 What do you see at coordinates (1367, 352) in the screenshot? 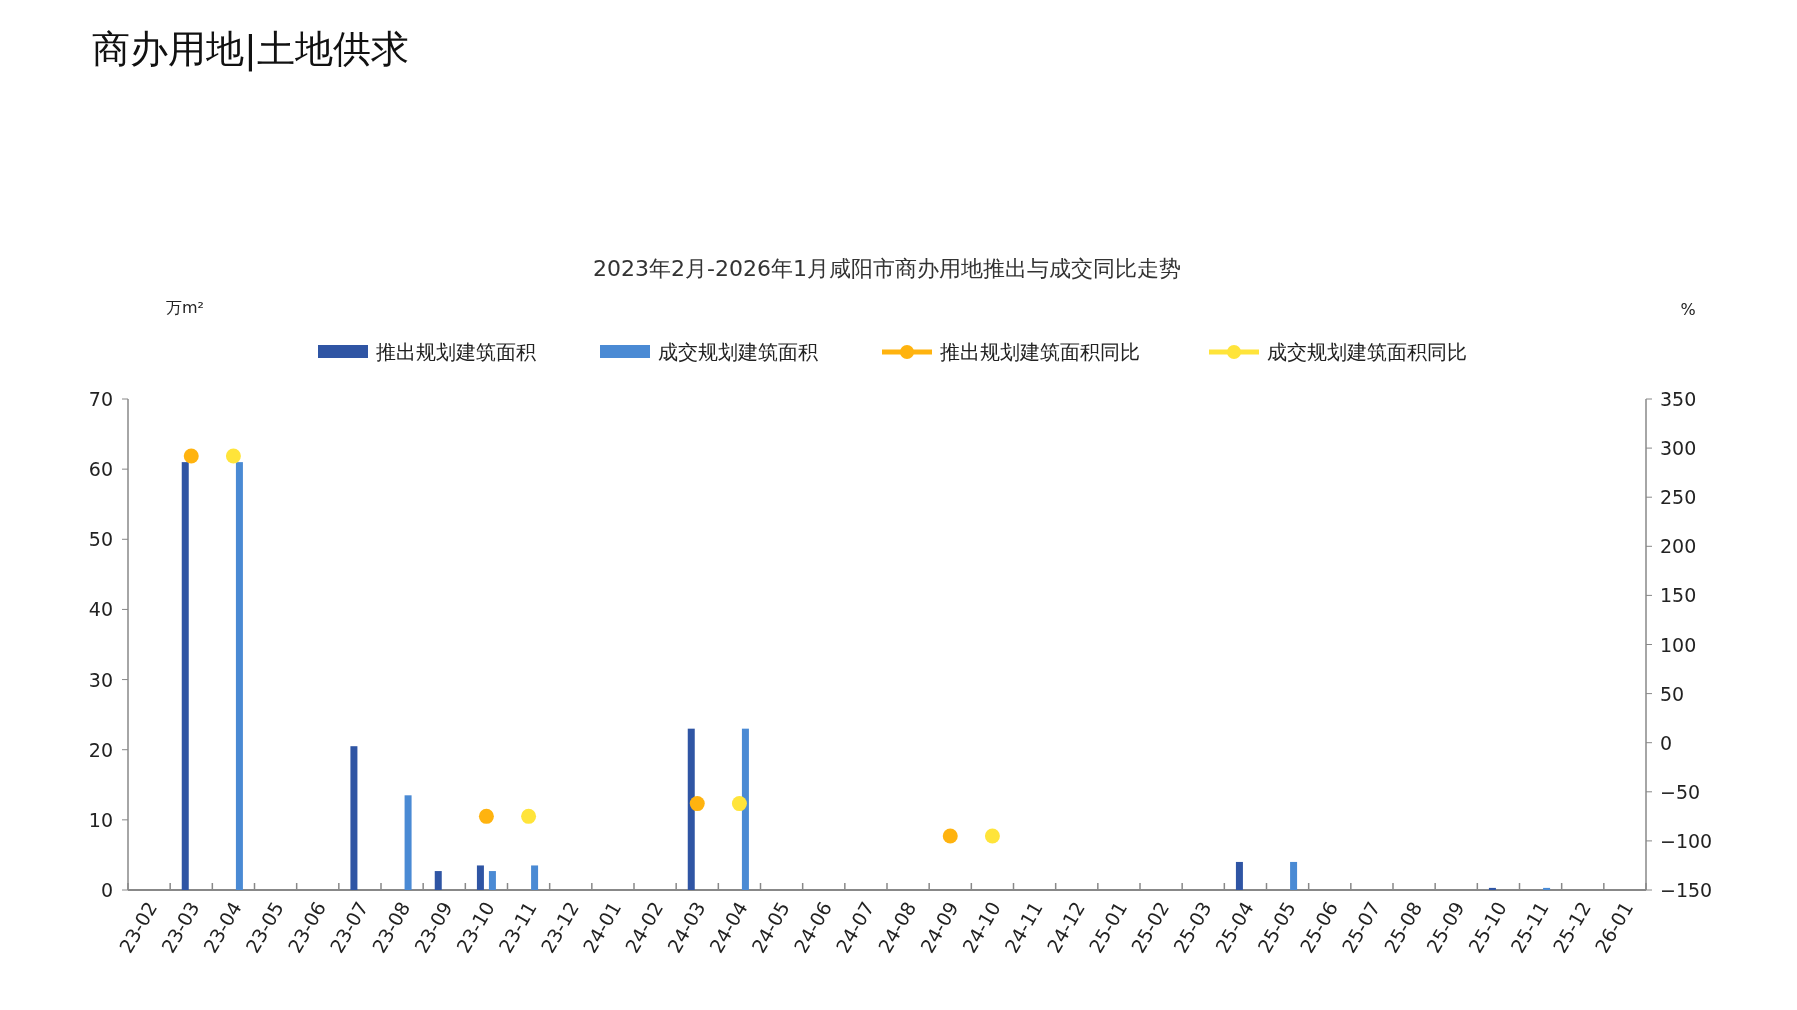
I see `legend-label: 成交规划建筑面积同比` at bounding box center [1367, 352].